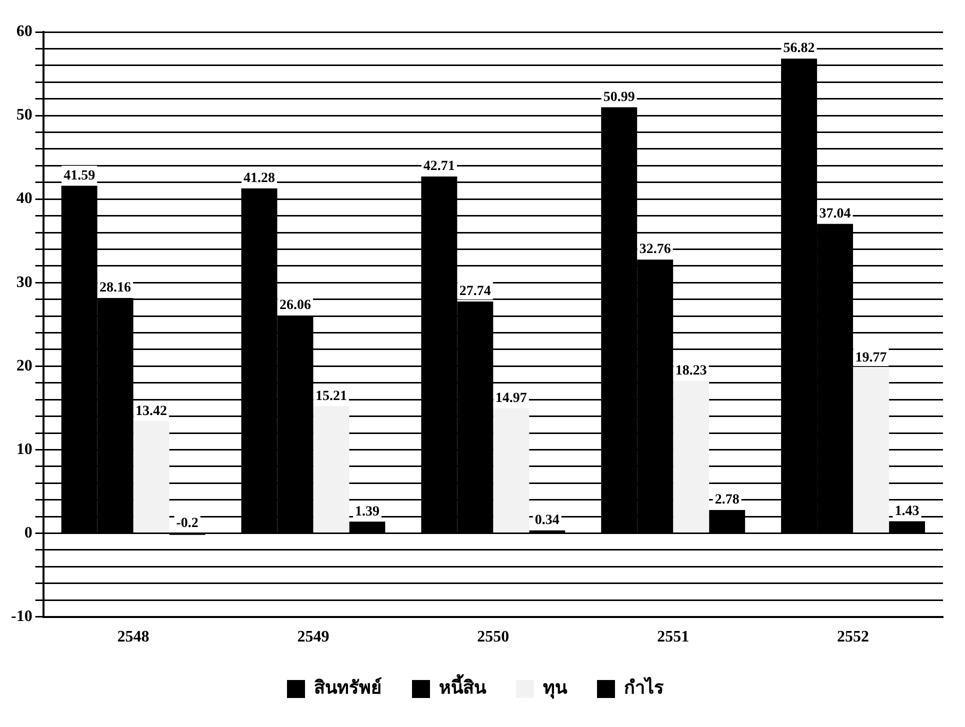 This screenshot has width=965, height=727. I want to click on y-tick-label: -10, so click(21, 616).